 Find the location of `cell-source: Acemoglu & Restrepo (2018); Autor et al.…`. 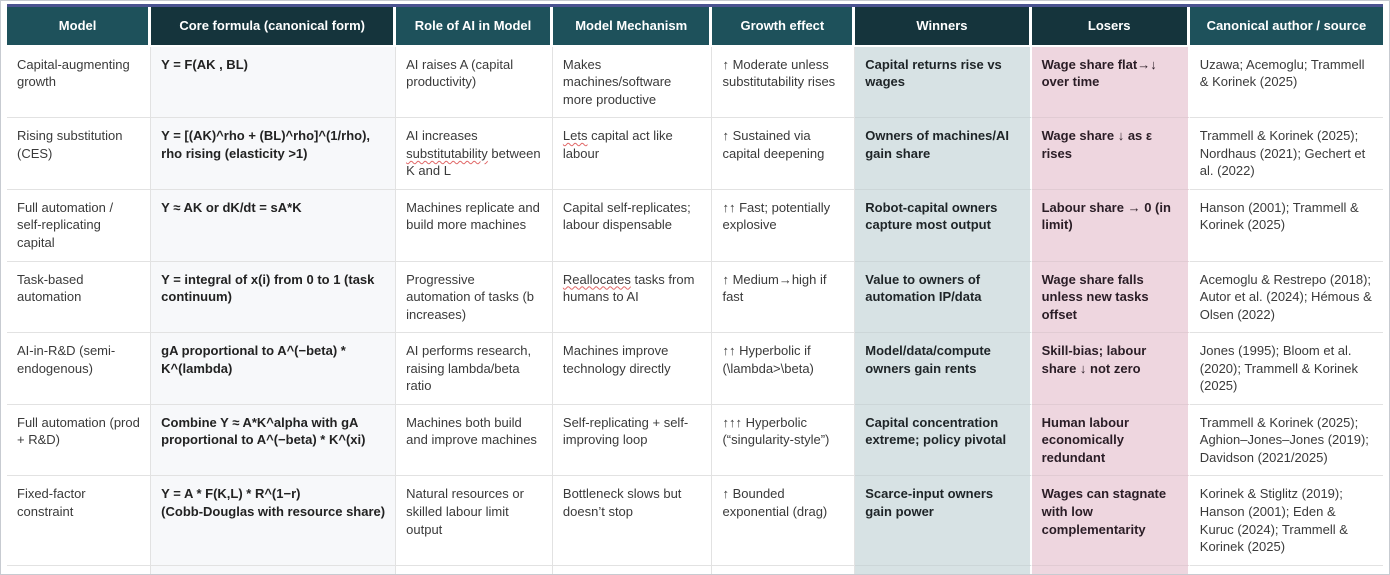

cell-source: Acemoglu & Restrepo (2018); Autor et al.… is located at coordinates (1286, 297).